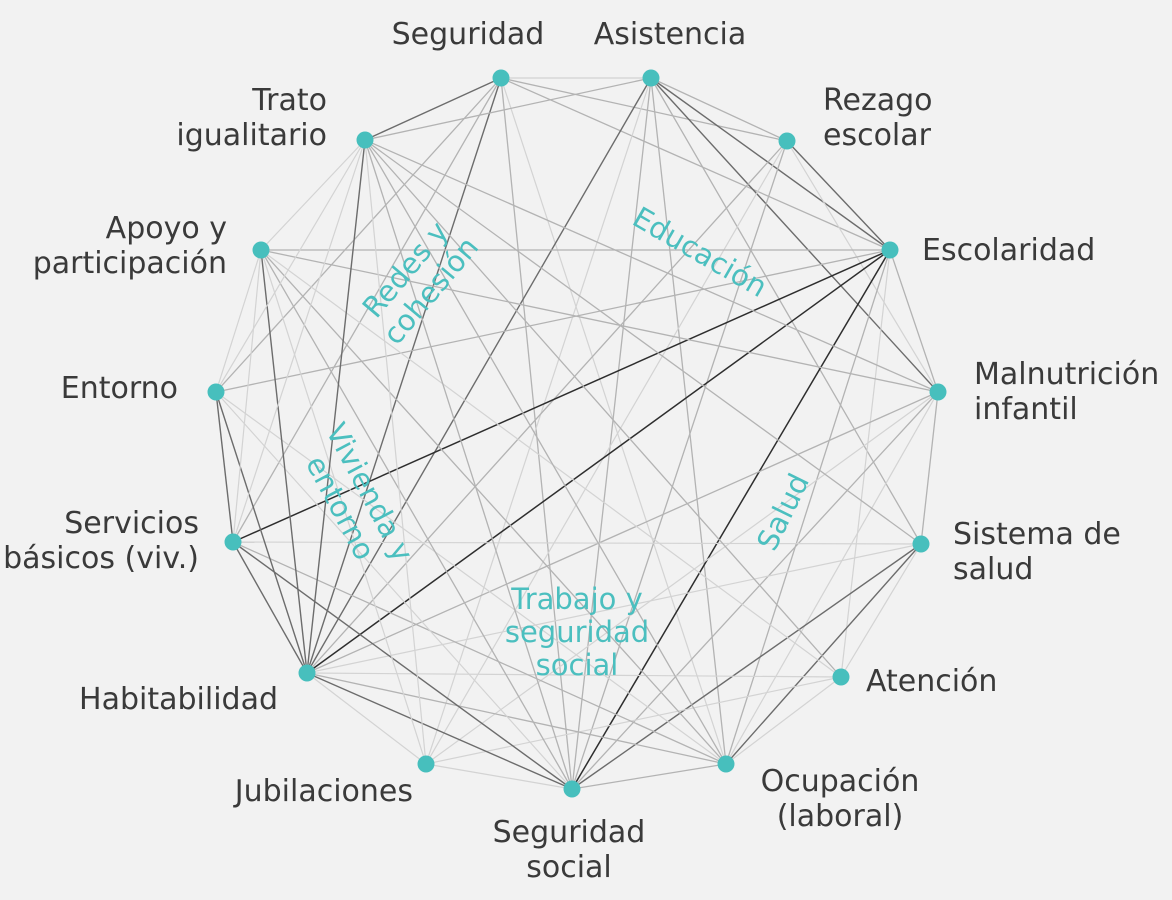  I want to click on edge-seguridad_social-trato, so click(468, 464).